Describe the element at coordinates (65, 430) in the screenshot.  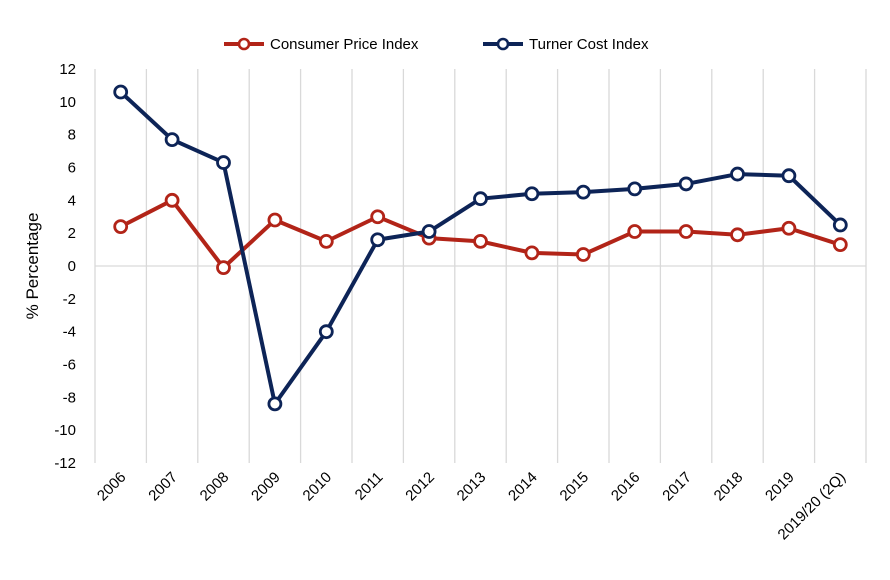
I see `y-tick-label: -10` at that location.